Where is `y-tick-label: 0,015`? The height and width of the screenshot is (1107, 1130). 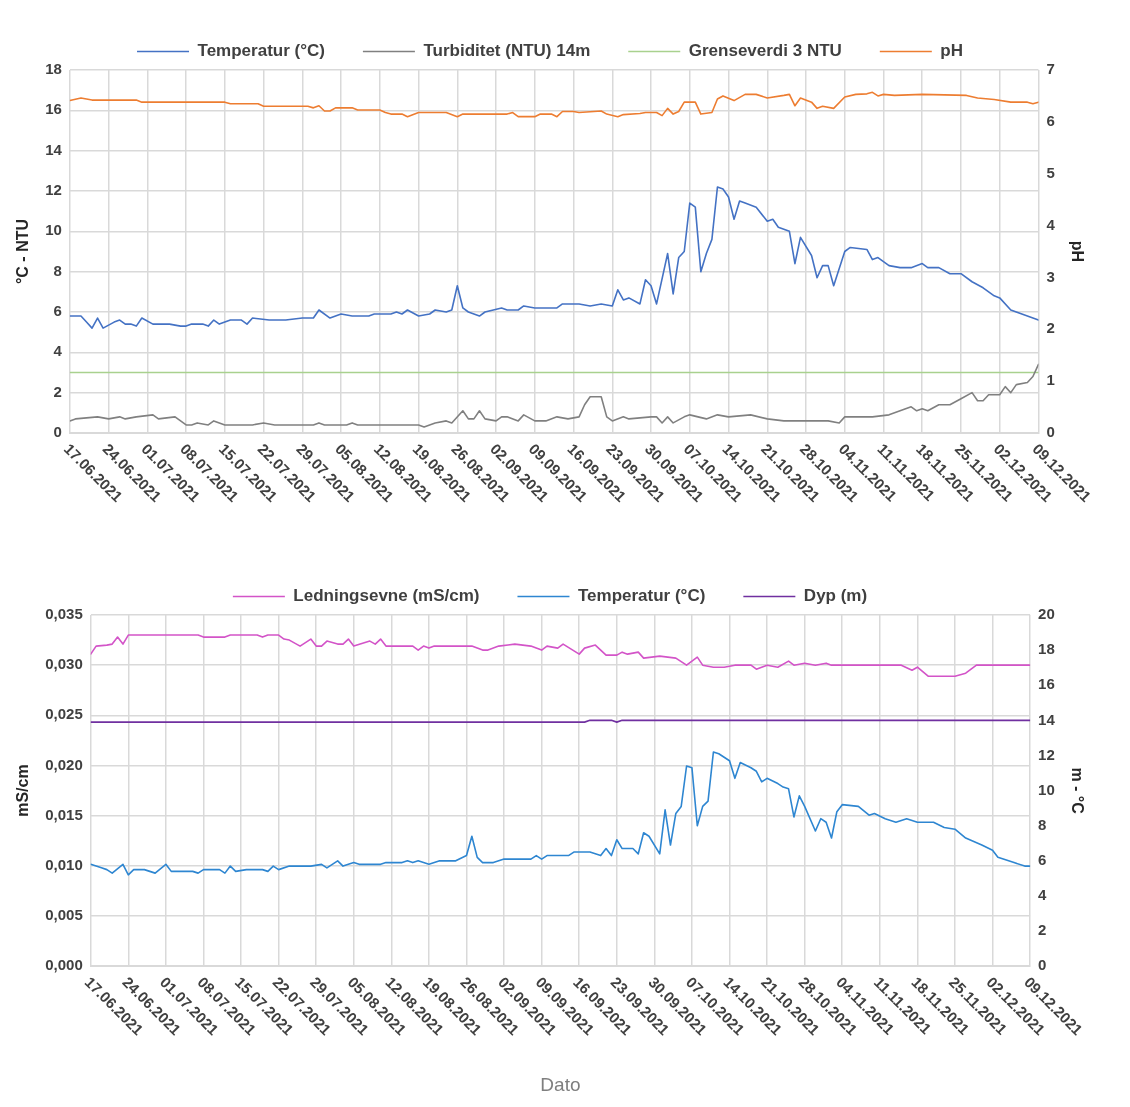
y-tick-label: 0,015 is located at coordinates (64, 814).